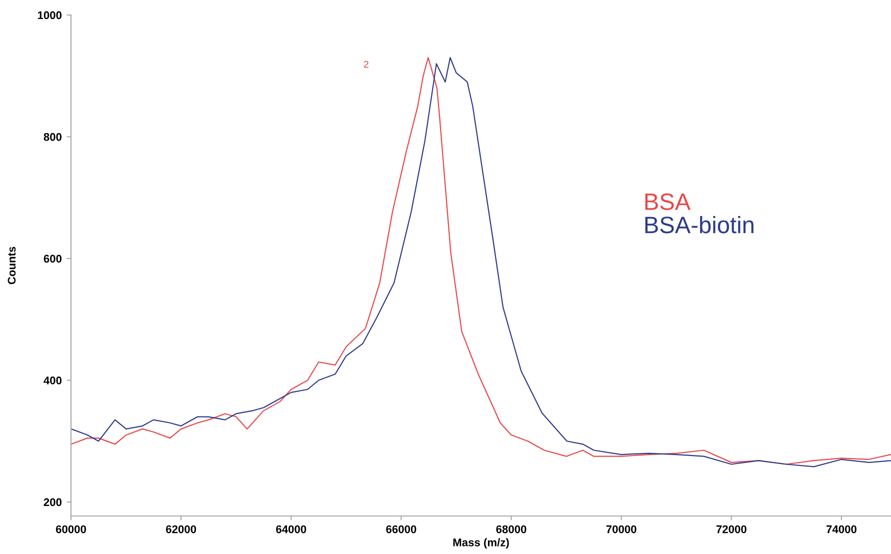  What do you see at coordinates (53, 137) in the screenshot?
I see `y-tick-label: 800` at bounding box center [53, 137].